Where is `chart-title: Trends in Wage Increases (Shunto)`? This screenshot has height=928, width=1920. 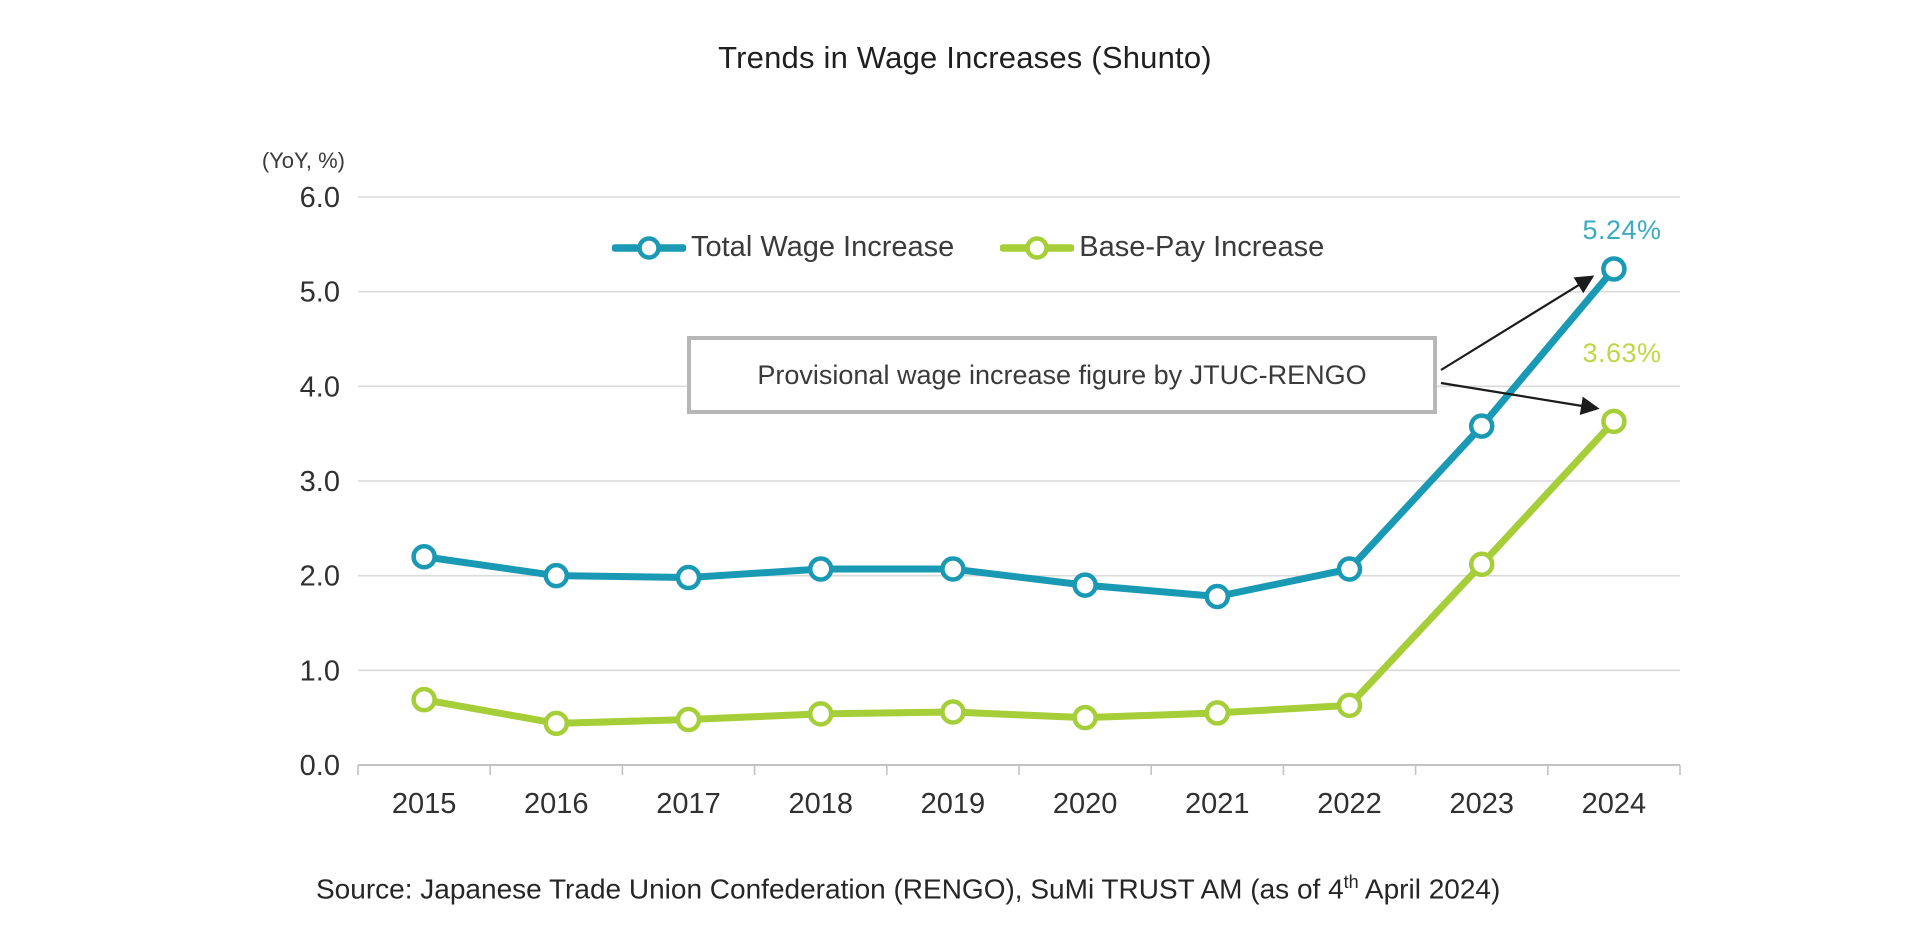 chart-title: Trends in Wage Increases (Shunto) is located at coordinates (965, 57).